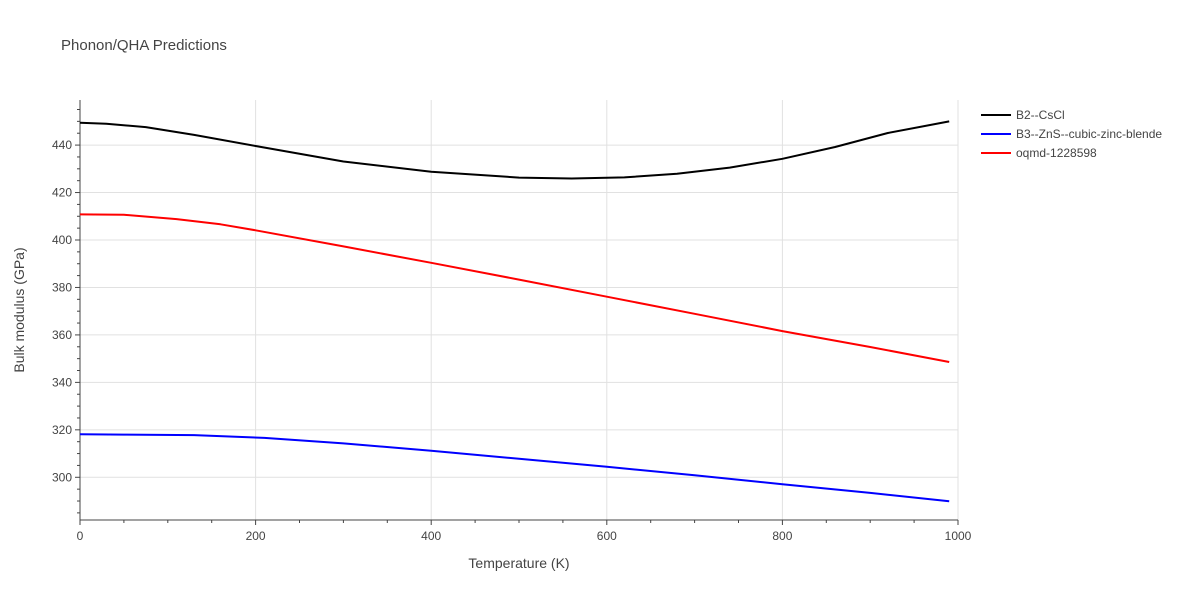 Image resolution: width=1200 pixels, height=605 pixels. What do you see at coordinates (256, 536) in the screenshot?
I see `x-tick-label: 200` at bounding box center [256, 536].